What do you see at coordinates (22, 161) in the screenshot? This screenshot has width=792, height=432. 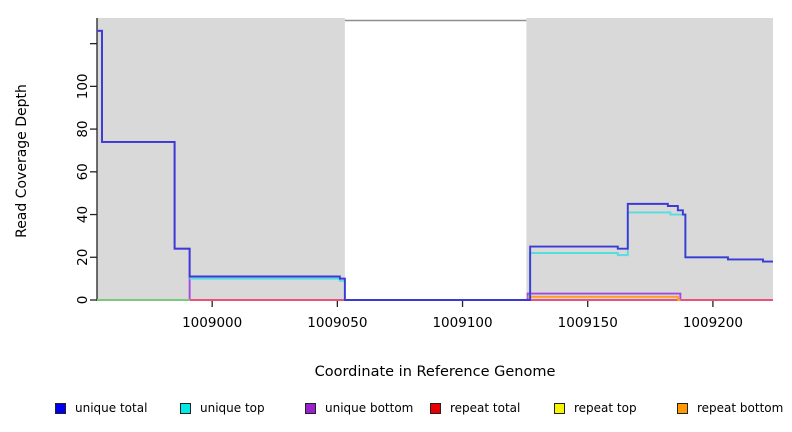 I see `y-axis-label: Read Coverage Depth` at bounding box center [22, 161].